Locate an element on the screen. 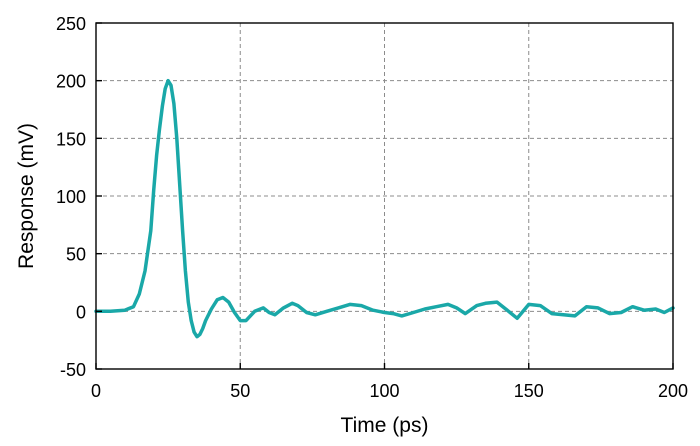  y-tick-label: 0 is located at coordinates (81, 312).